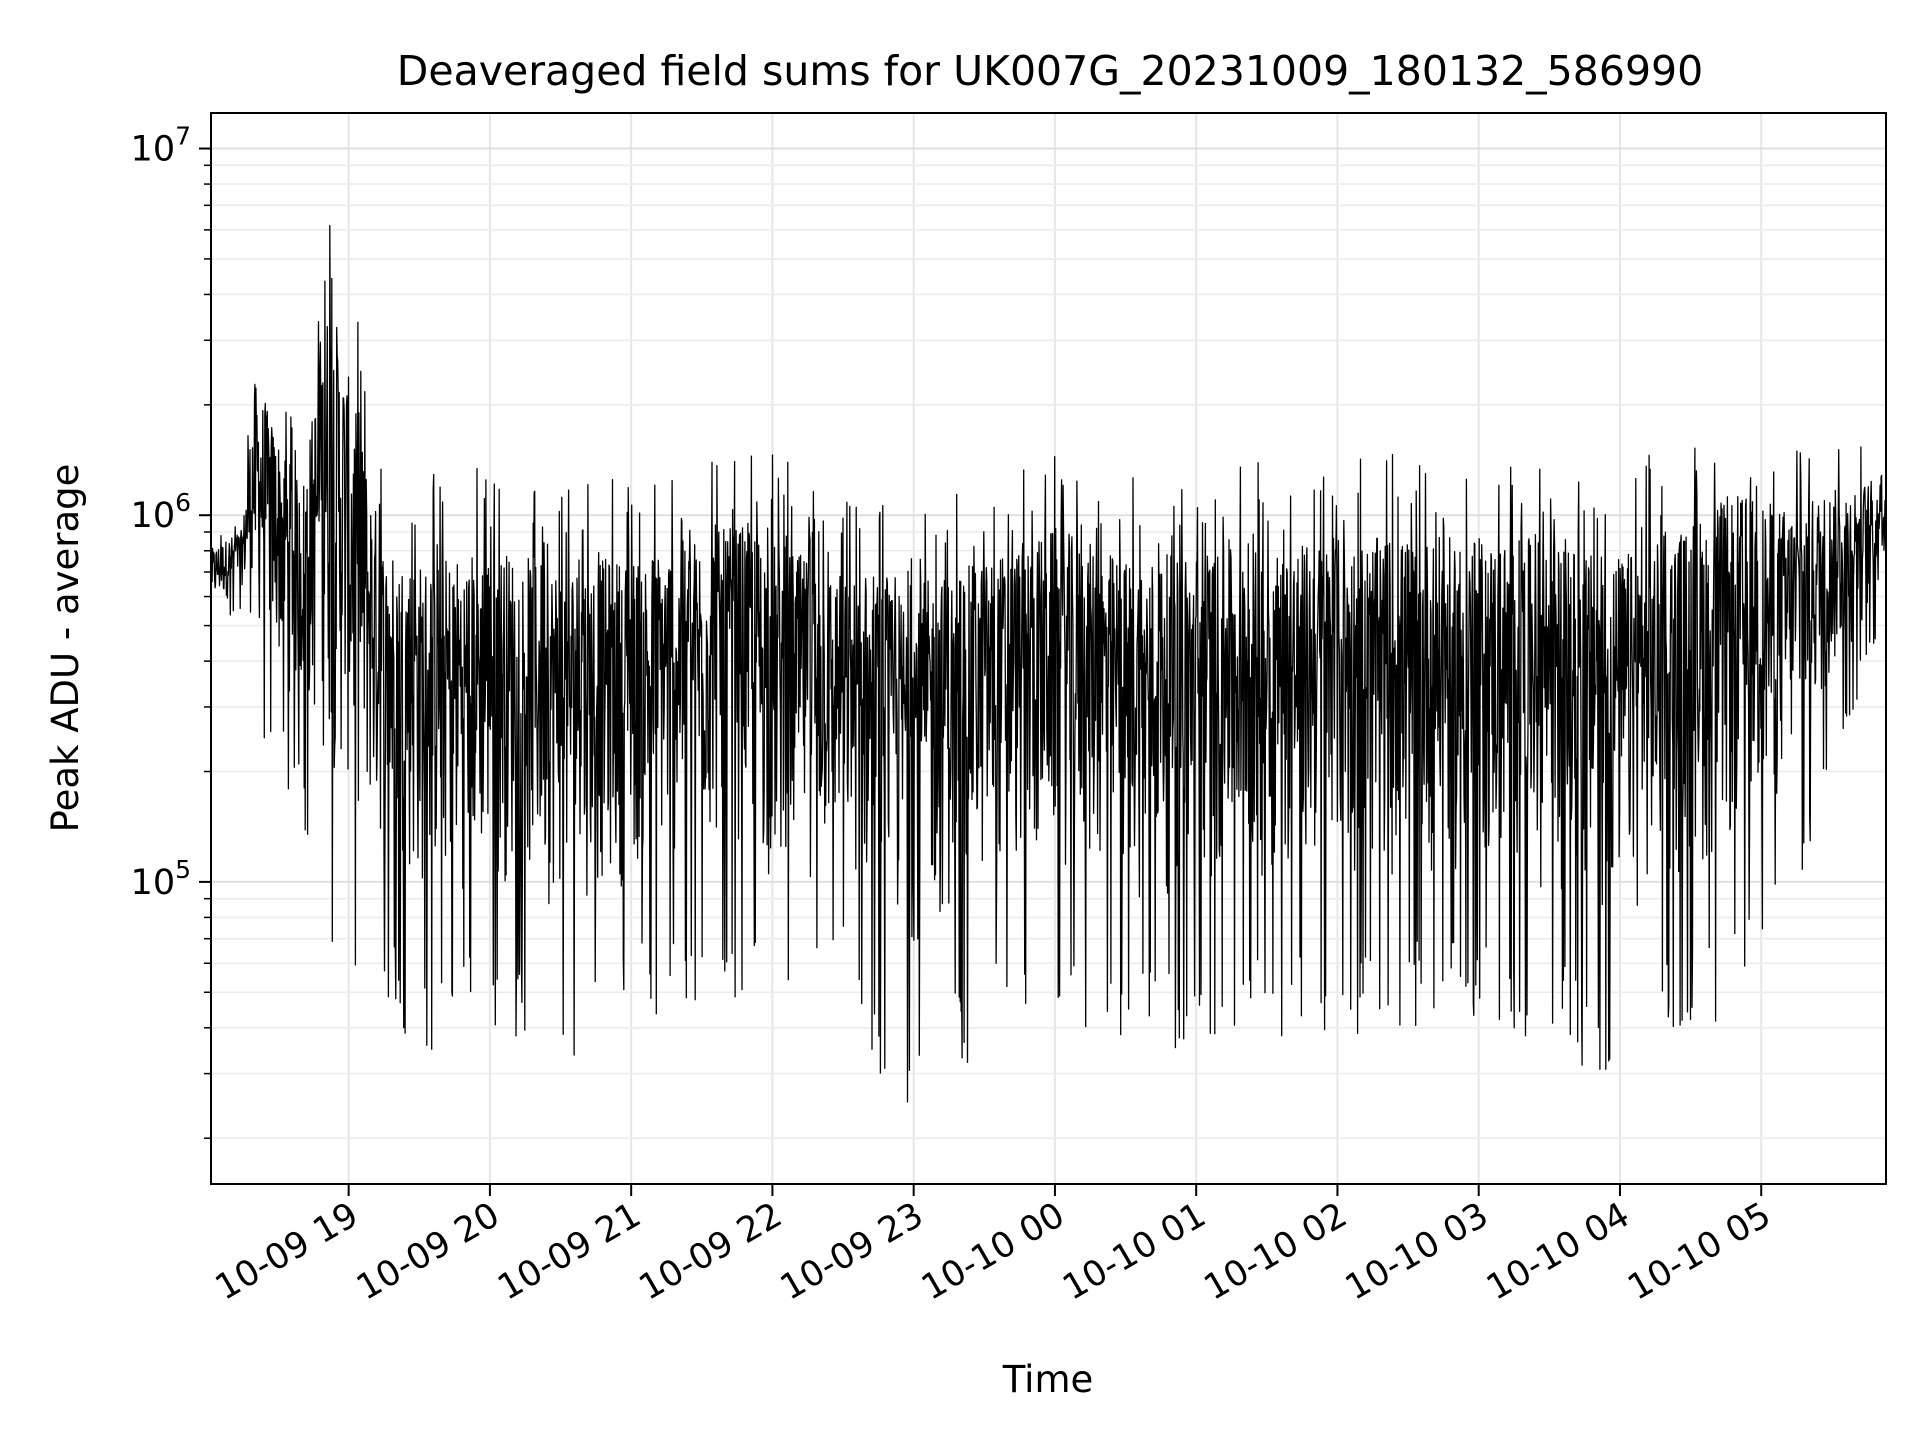 This screenshot has height=1440, width=1920. Describe the element at coordinates (161, 512) in the screenshot. I see `y-tick-label: 10⁶` at that location.